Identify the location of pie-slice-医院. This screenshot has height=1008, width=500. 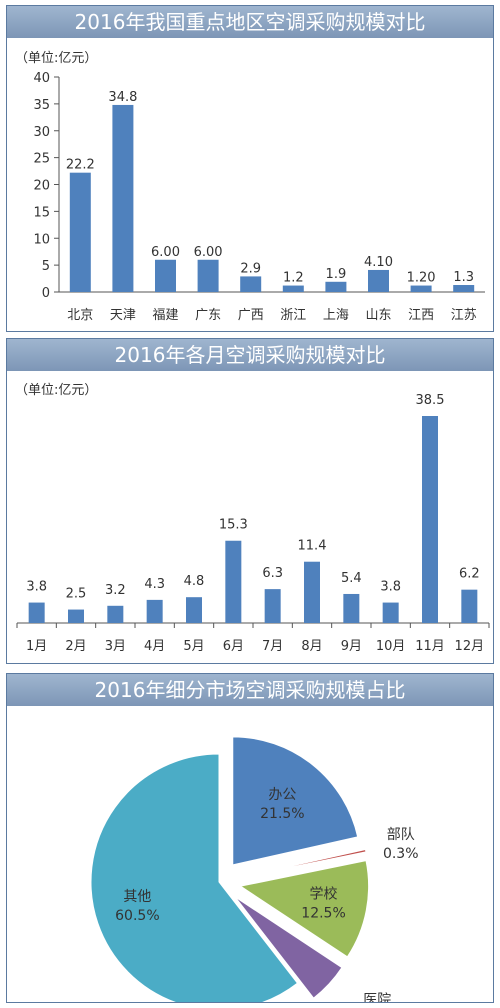
(288, 947).